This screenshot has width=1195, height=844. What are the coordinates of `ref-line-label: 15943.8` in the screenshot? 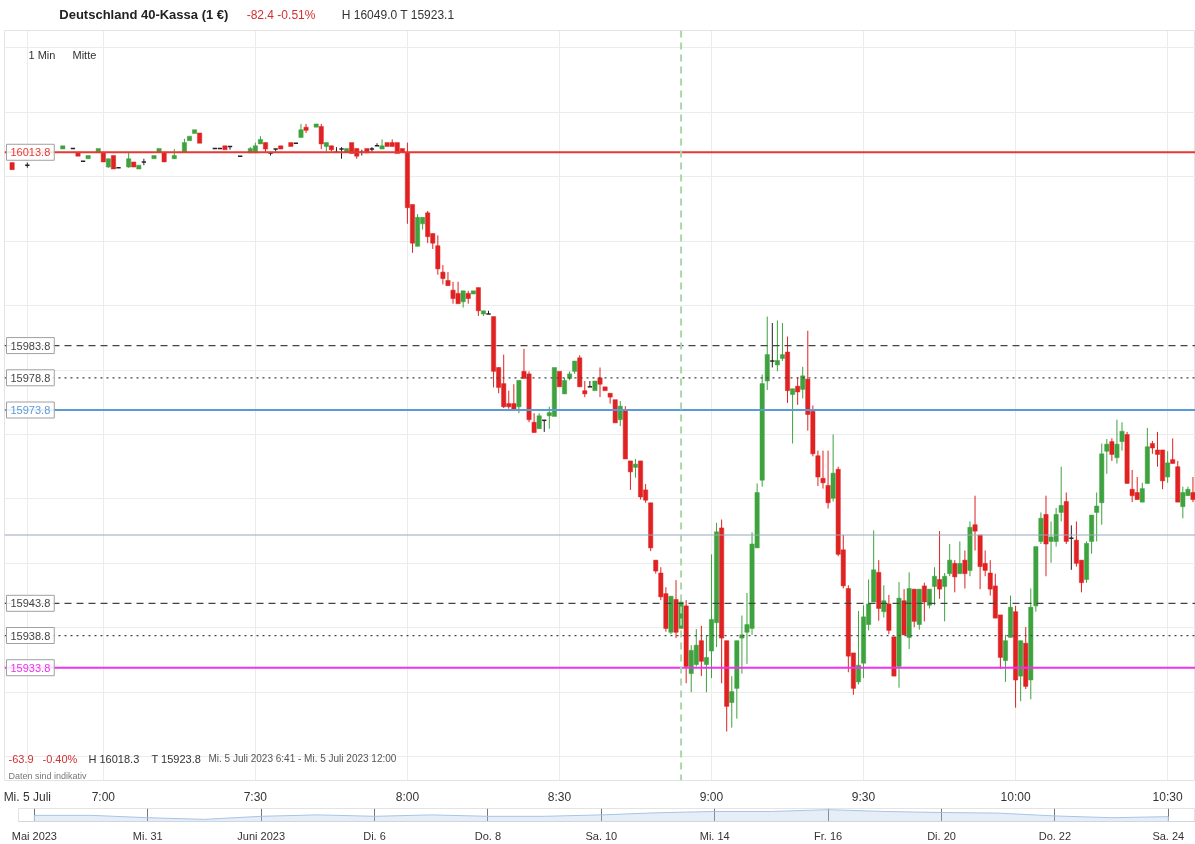 It's located at (30, 603).